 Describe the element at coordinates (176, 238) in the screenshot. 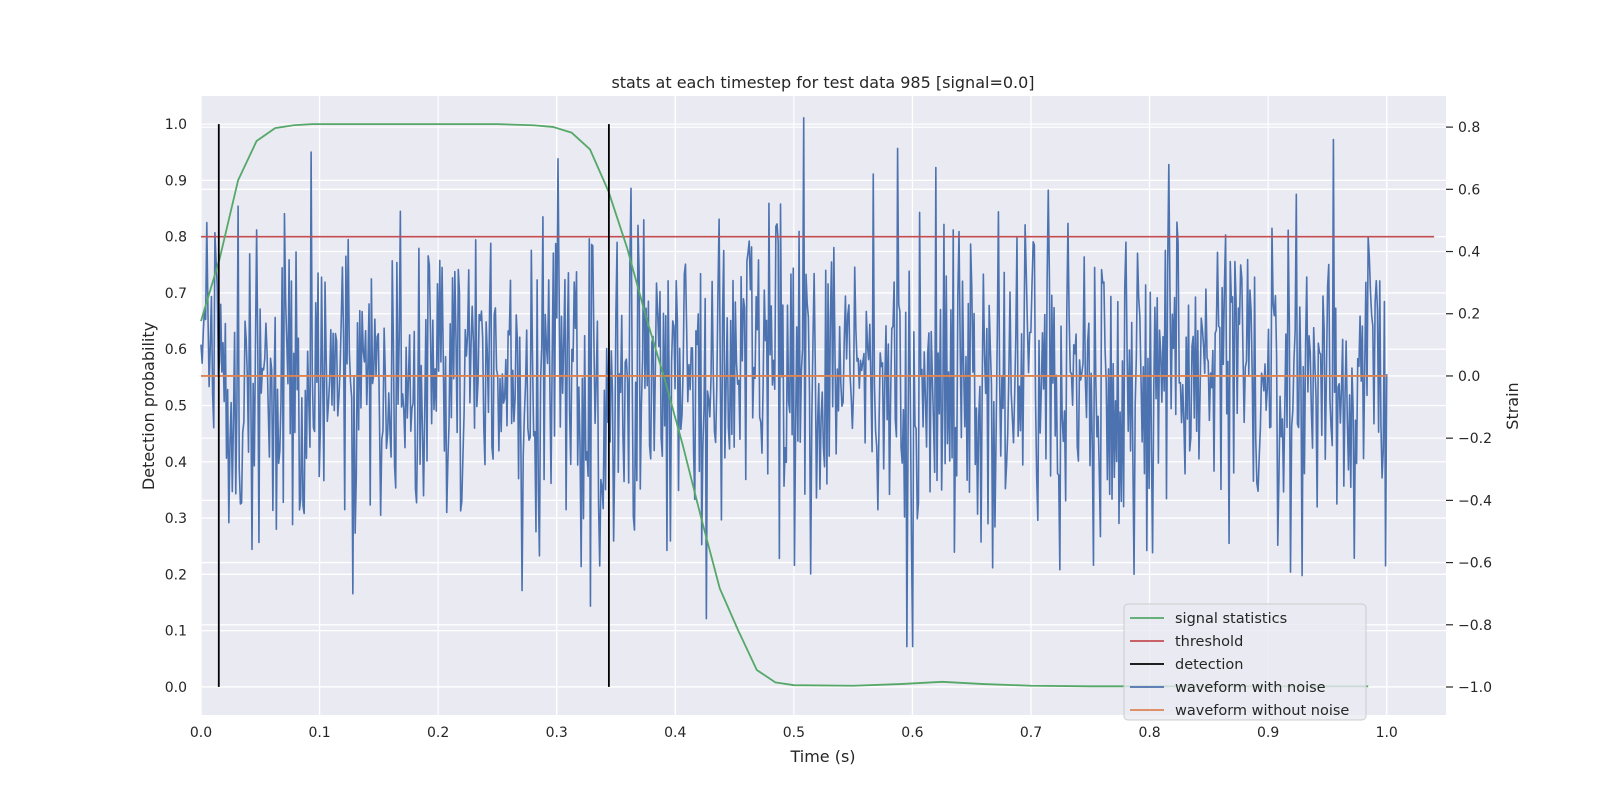

I see `y-left-tick-label: 0.8` at that location.